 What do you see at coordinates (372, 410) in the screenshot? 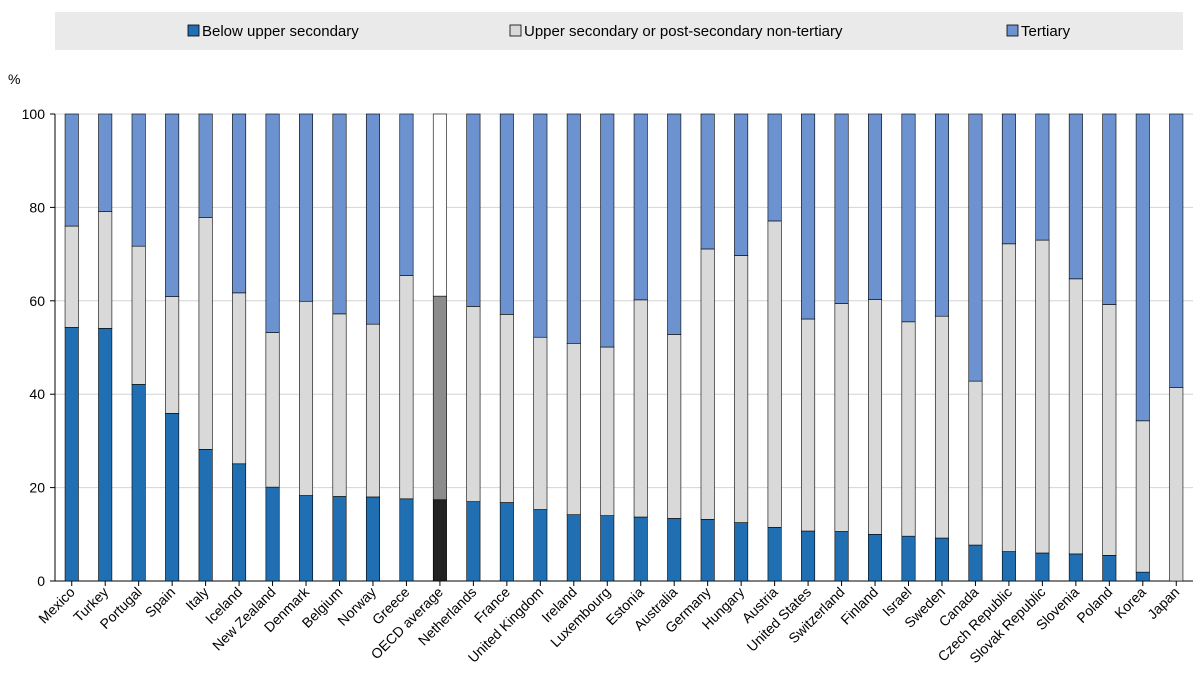
I see `bar-norway-upper-secondary` at bounding box center [372, 410].